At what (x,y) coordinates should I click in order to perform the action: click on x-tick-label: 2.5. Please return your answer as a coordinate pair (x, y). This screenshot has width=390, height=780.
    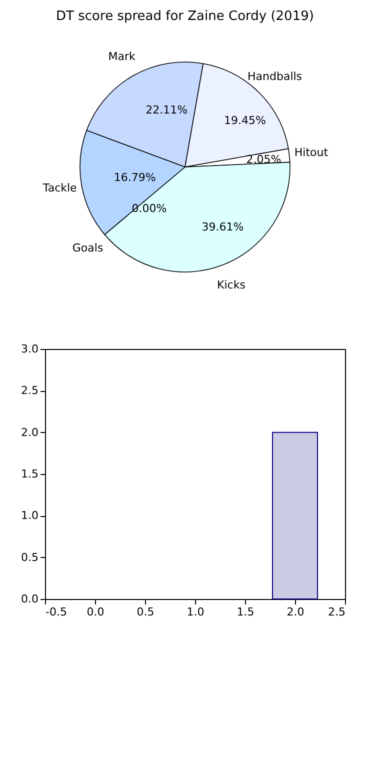
    Looking at the image, I should click on (337, 612).